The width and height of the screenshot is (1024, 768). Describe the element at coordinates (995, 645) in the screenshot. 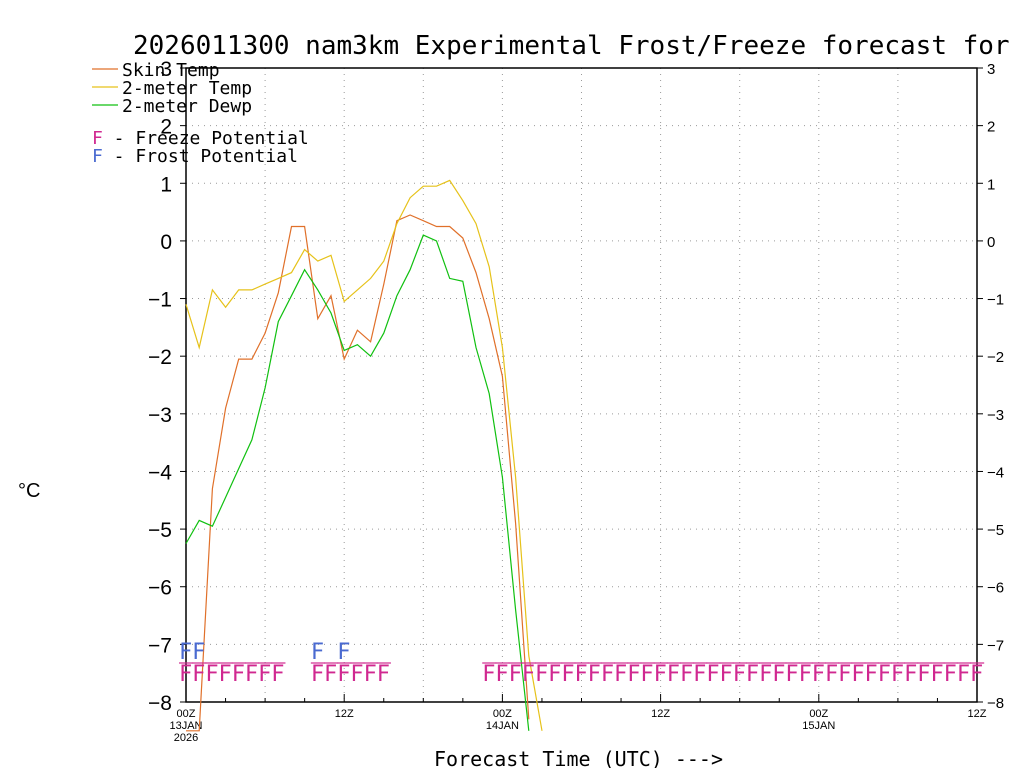

I see `y-tick-label-right: −7` at that location.